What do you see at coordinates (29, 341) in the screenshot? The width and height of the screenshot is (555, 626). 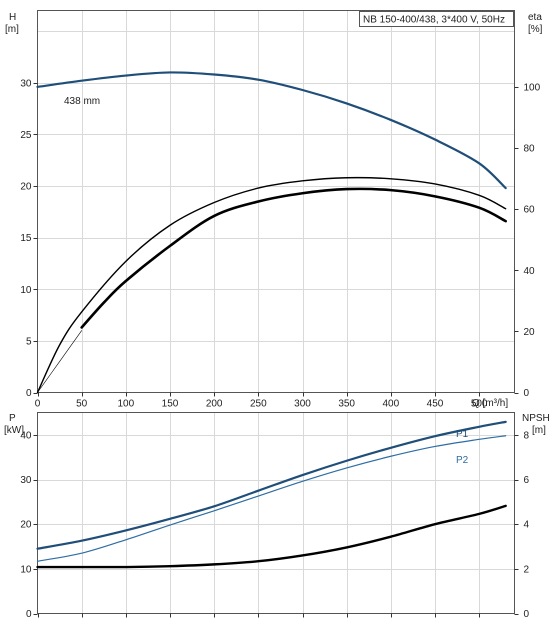 I see `left-tick-label: 5` at bounding box center [29, 341].